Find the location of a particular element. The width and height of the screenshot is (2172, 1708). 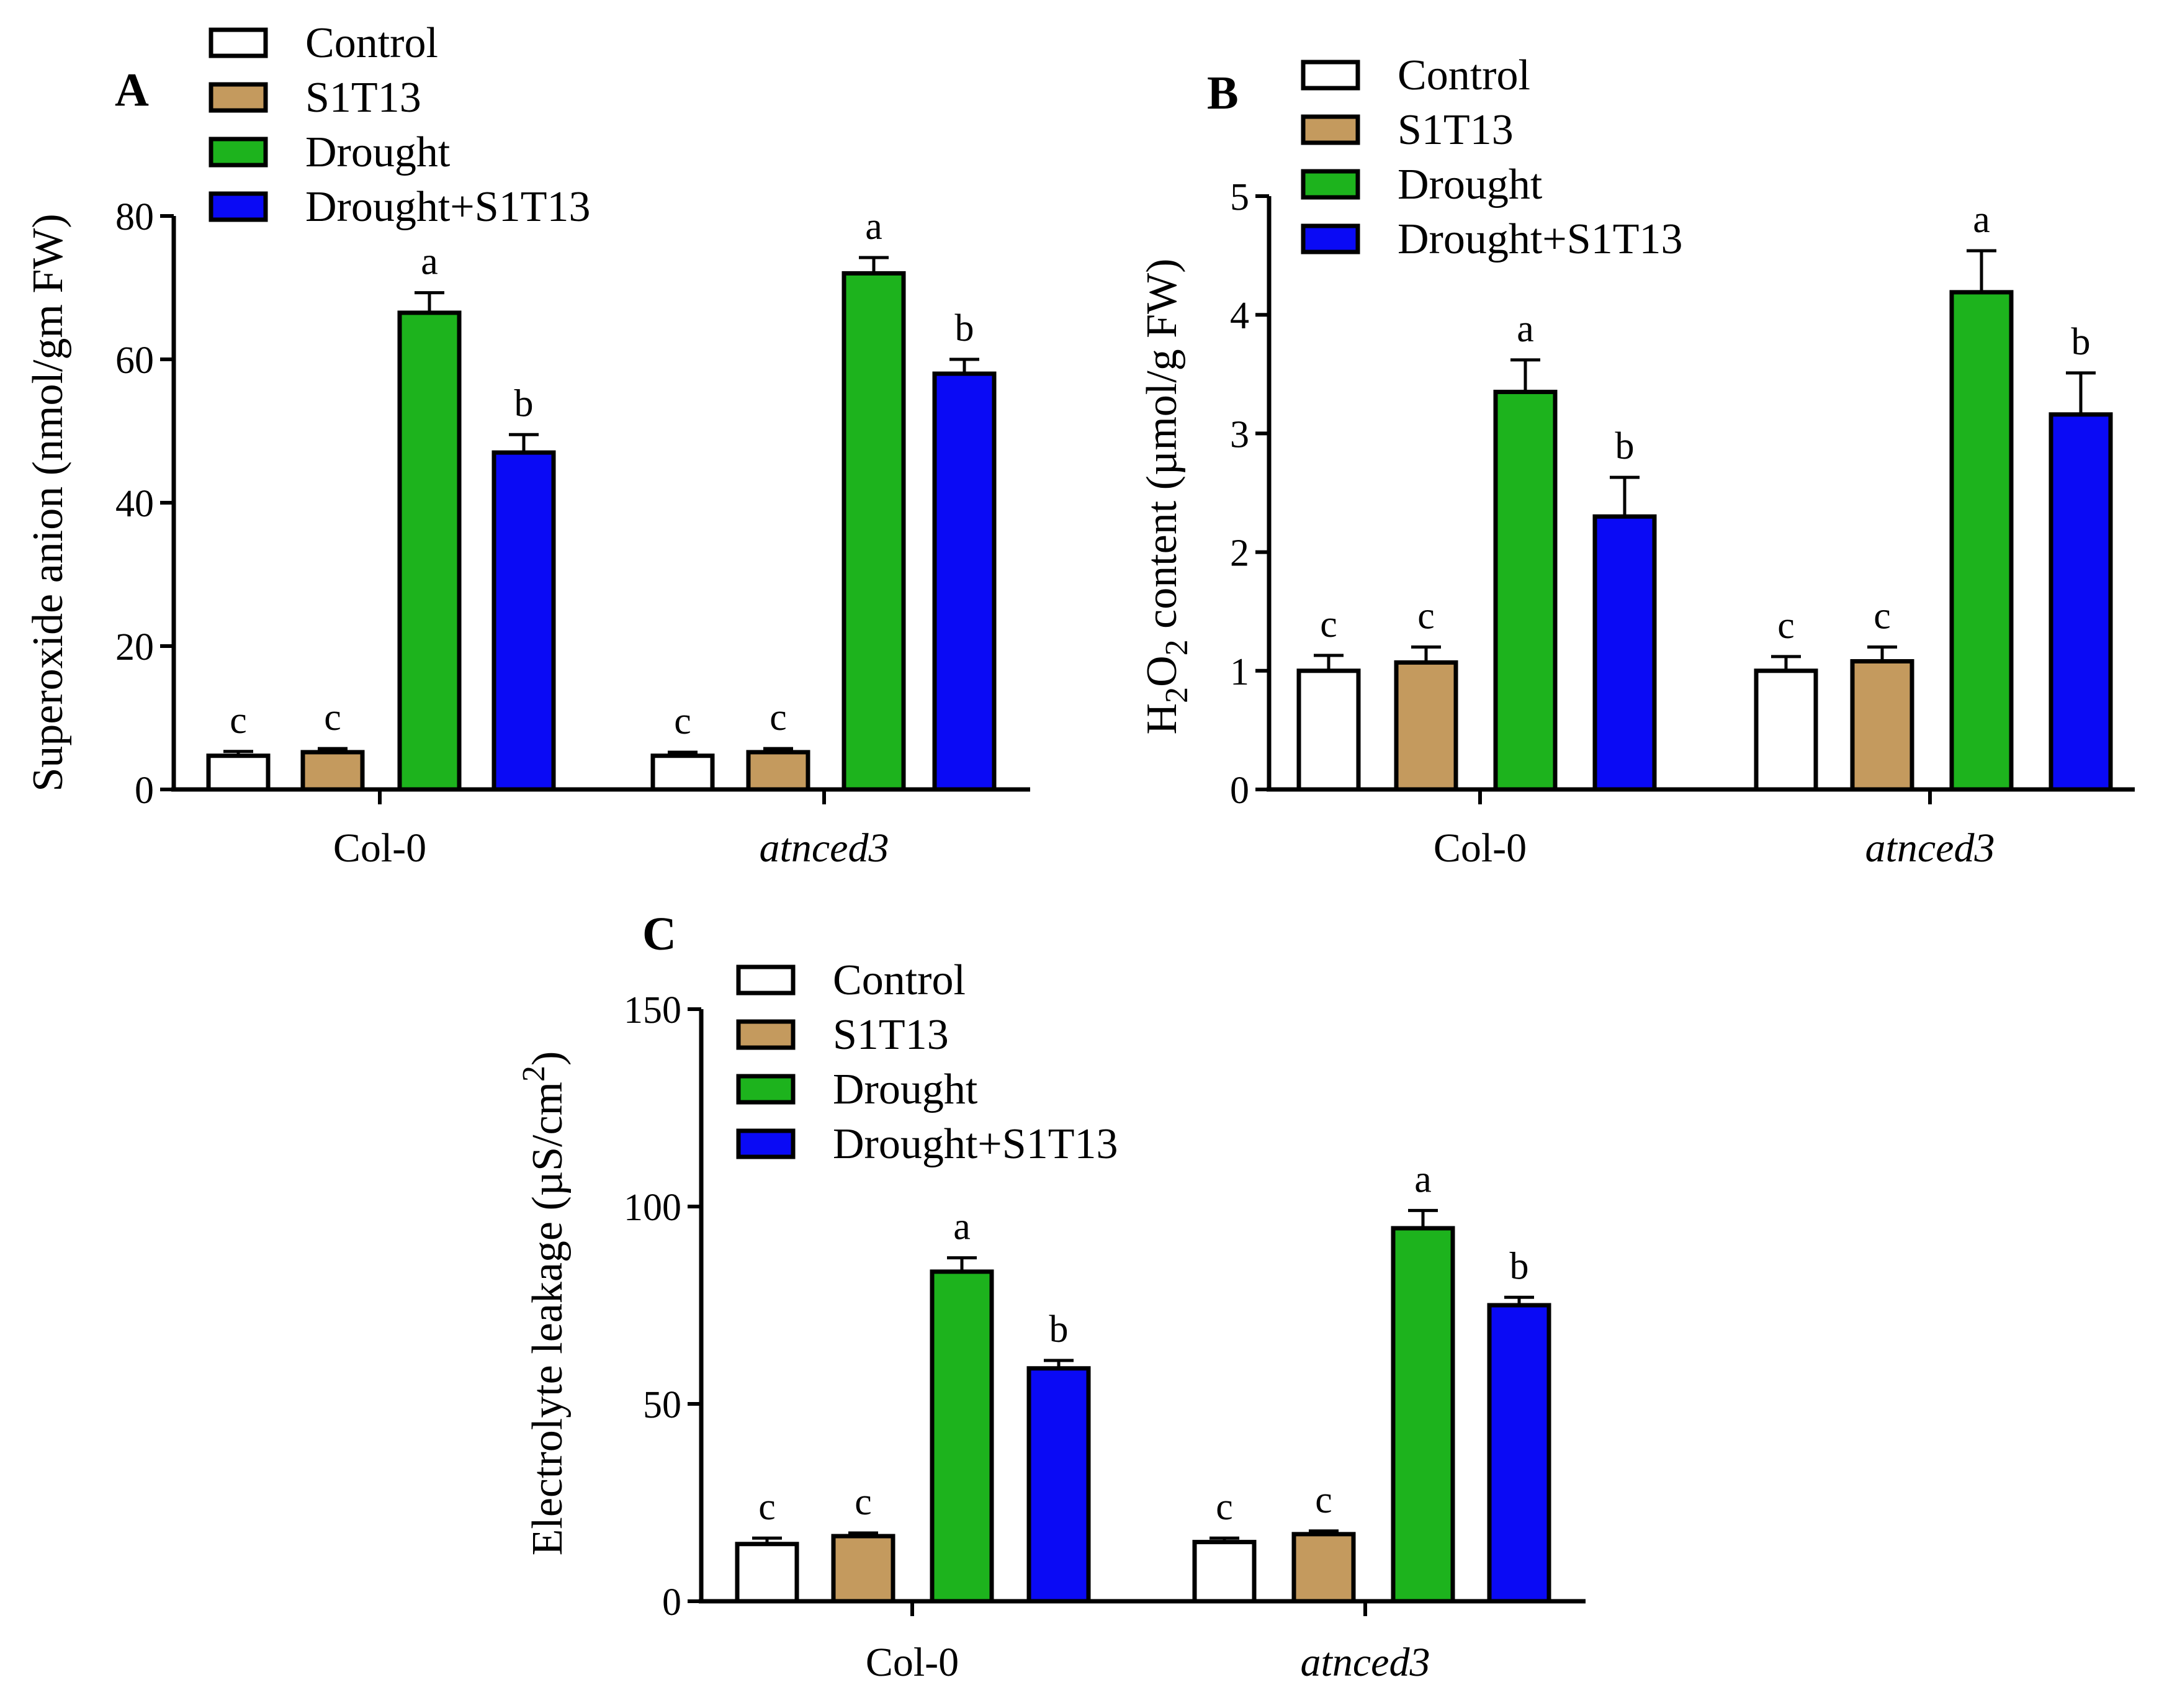

panel-c-legend-label-2: Drought is located at coordinates (905, 1089).